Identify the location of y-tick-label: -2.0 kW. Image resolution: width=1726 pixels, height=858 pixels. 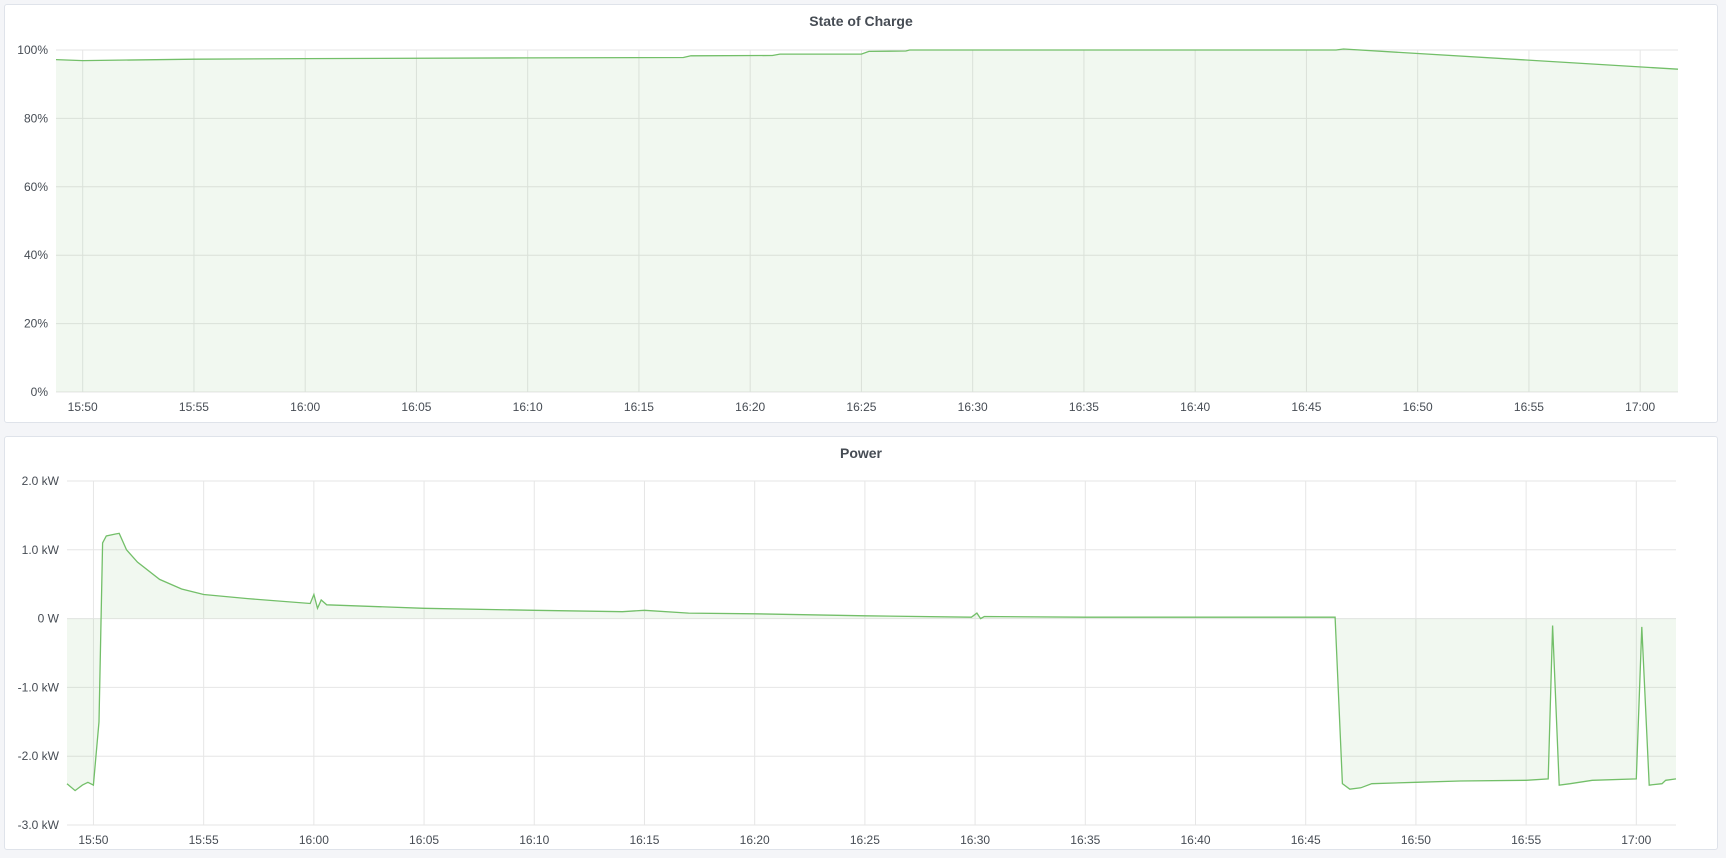
(39, 756).